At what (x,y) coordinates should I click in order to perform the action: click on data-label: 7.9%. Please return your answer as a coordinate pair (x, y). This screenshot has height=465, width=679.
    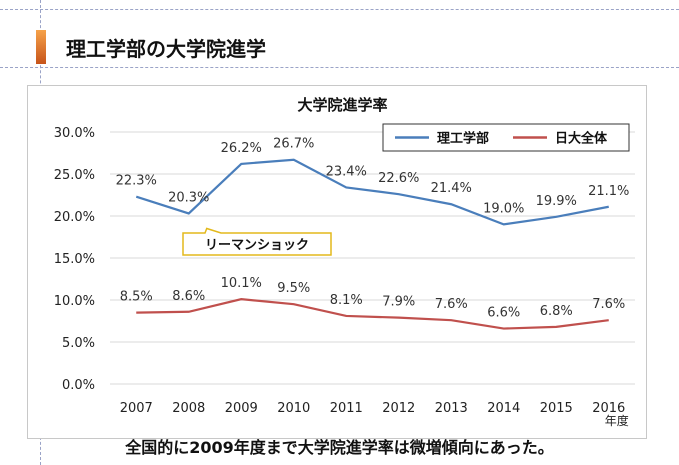
    Looking at the image, I should click on (398, 302).